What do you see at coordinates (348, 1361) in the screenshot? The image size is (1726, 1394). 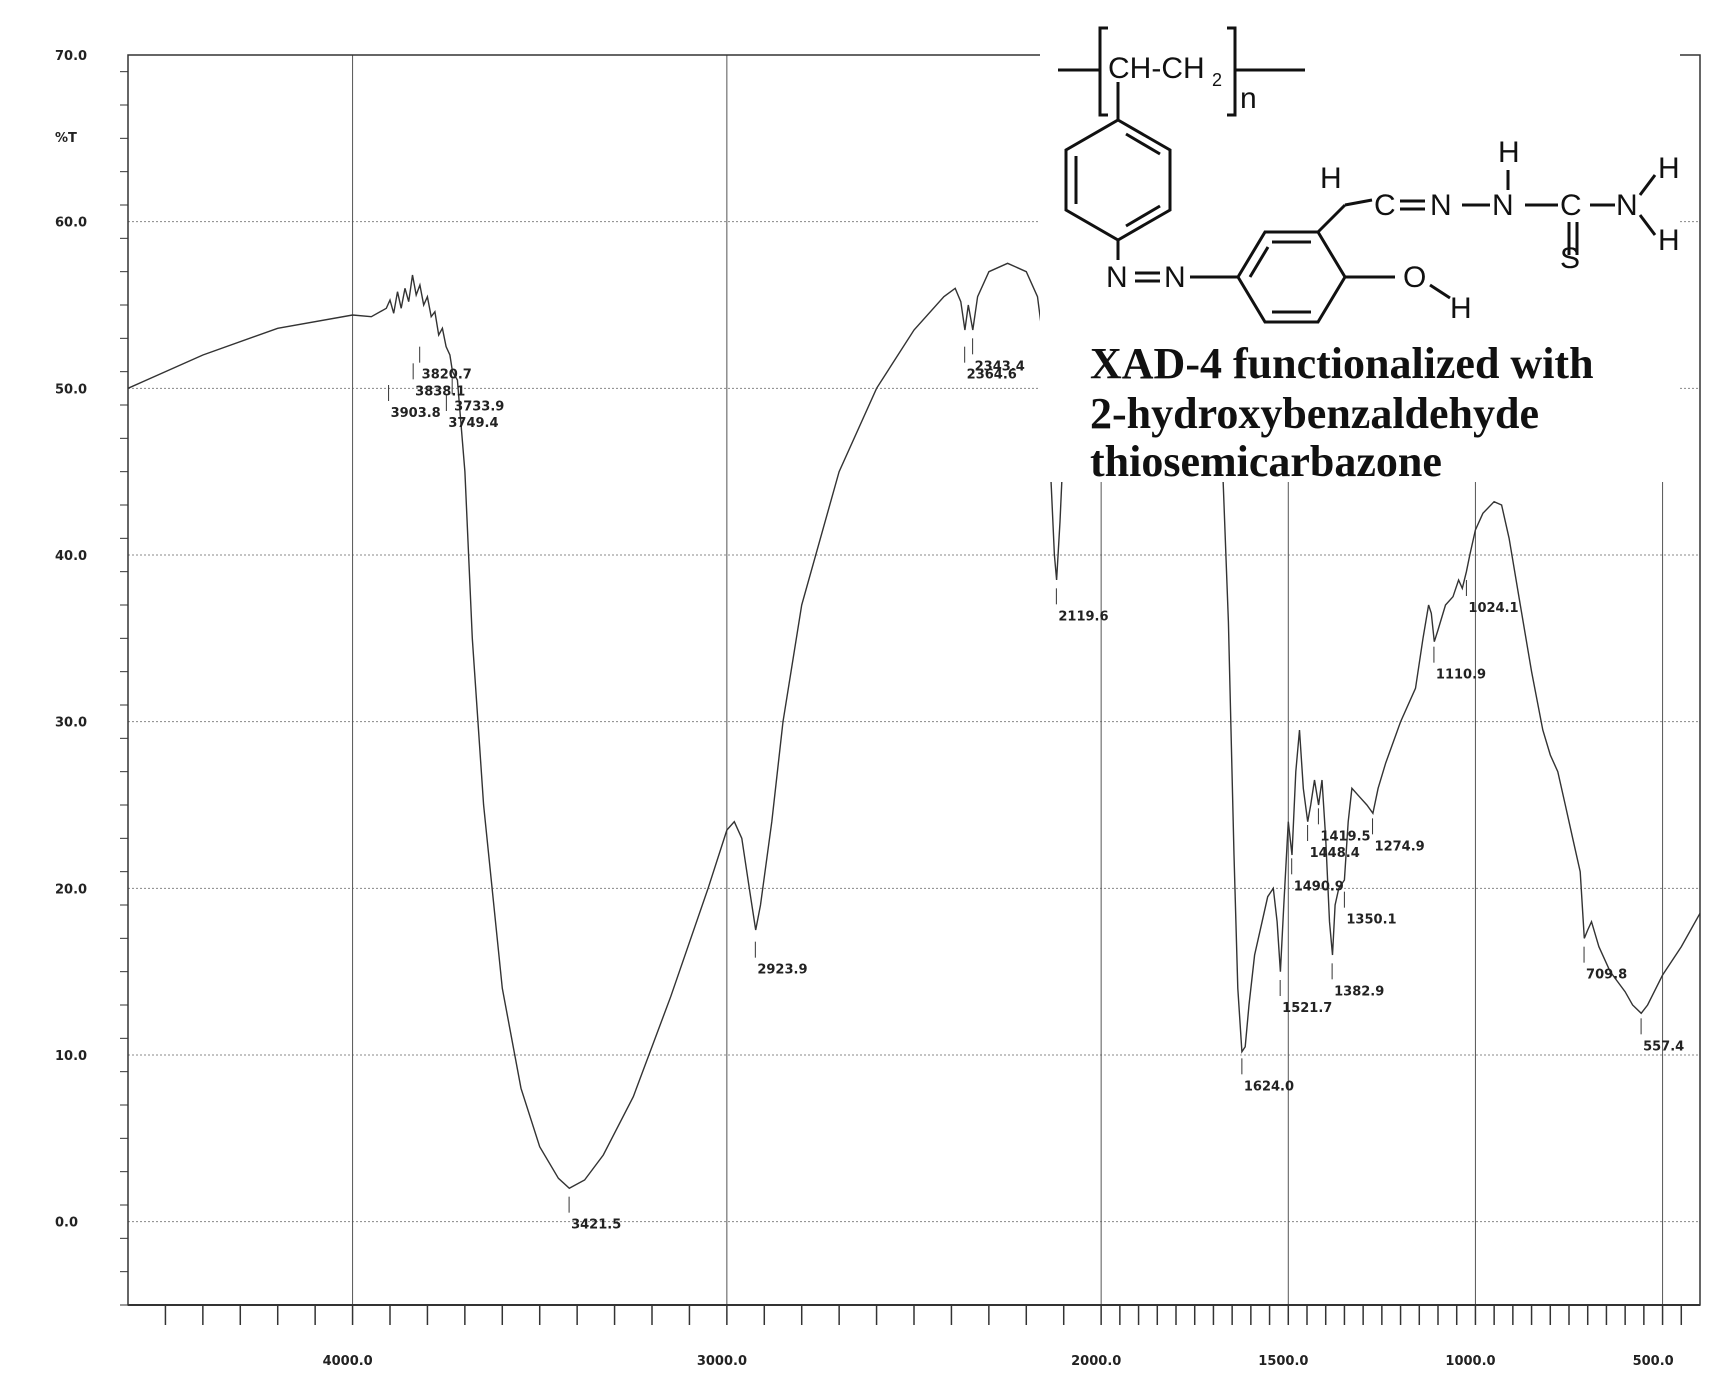 I see `x-tick-label: 4000.0` at bounding box center [348, 1361].